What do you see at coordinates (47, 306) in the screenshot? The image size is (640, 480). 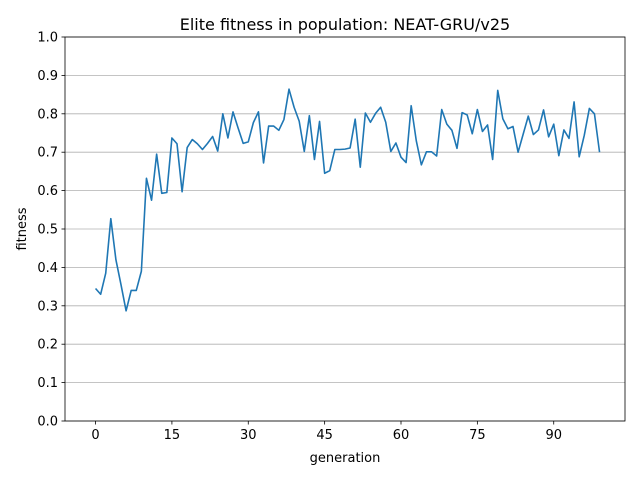 I see `y-tick-label: 0.3` at bounding box center [47, 306].